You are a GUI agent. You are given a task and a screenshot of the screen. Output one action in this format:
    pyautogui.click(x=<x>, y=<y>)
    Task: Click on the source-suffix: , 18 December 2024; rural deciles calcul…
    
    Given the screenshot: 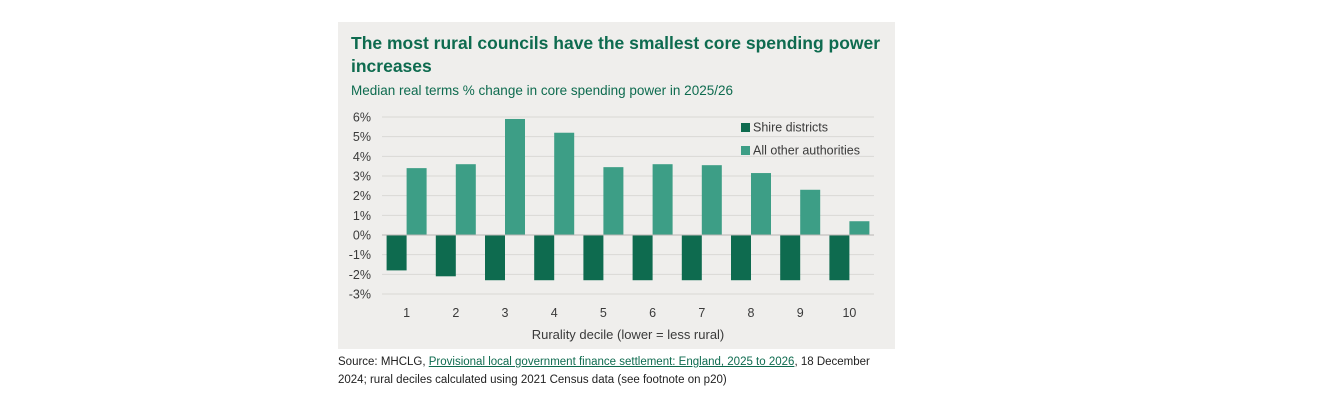 What is the action you would take?
    pyautogui.click(x=604, y=371)
    